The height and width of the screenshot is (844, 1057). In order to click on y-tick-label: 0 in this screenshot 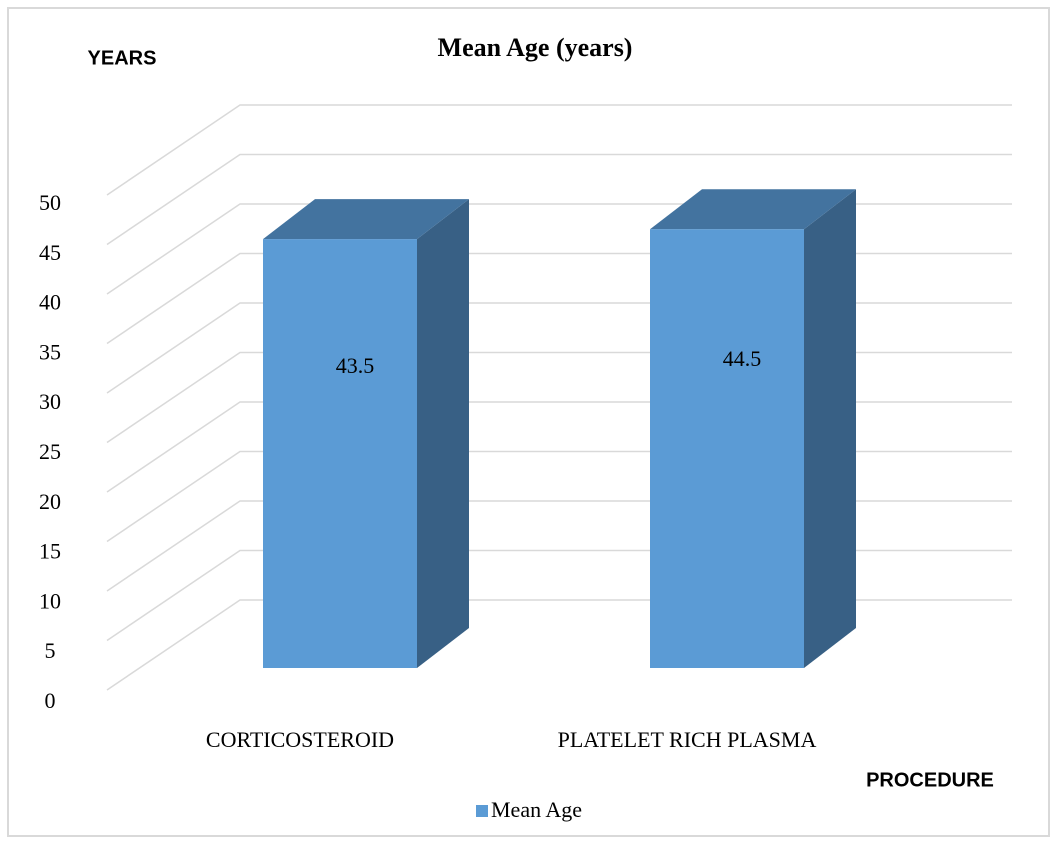, I will do `click(50, 700)`.